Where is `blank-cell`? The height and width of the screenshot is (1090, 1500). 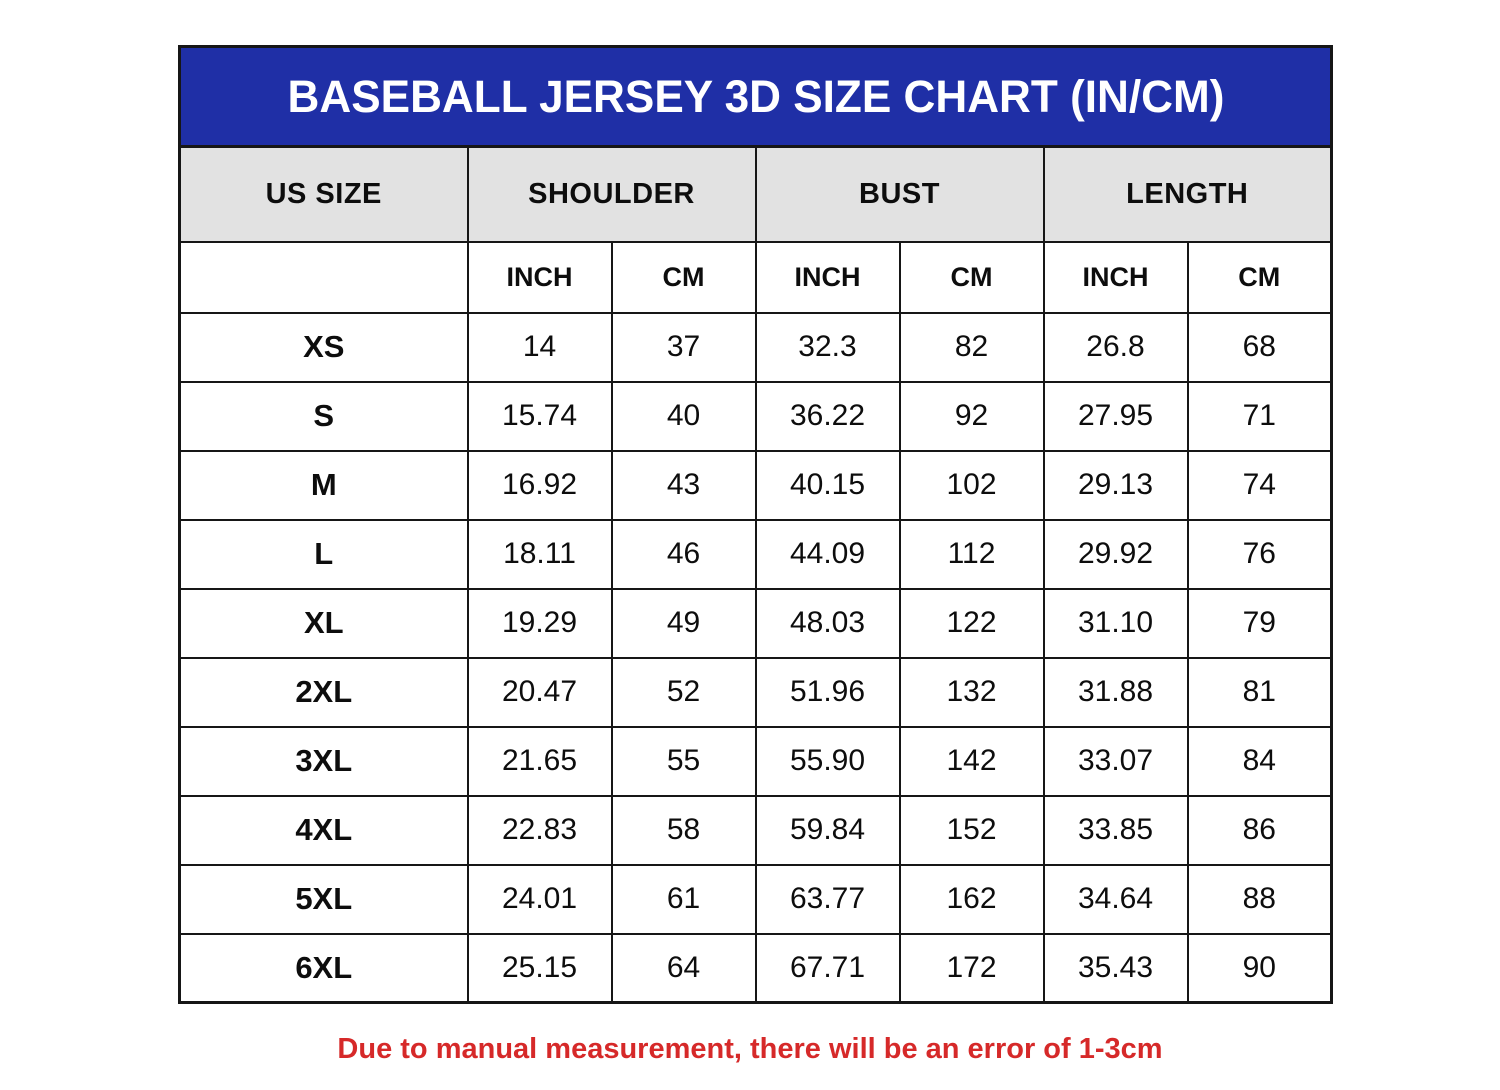 blank-cell is located at coordinates (323, 277).